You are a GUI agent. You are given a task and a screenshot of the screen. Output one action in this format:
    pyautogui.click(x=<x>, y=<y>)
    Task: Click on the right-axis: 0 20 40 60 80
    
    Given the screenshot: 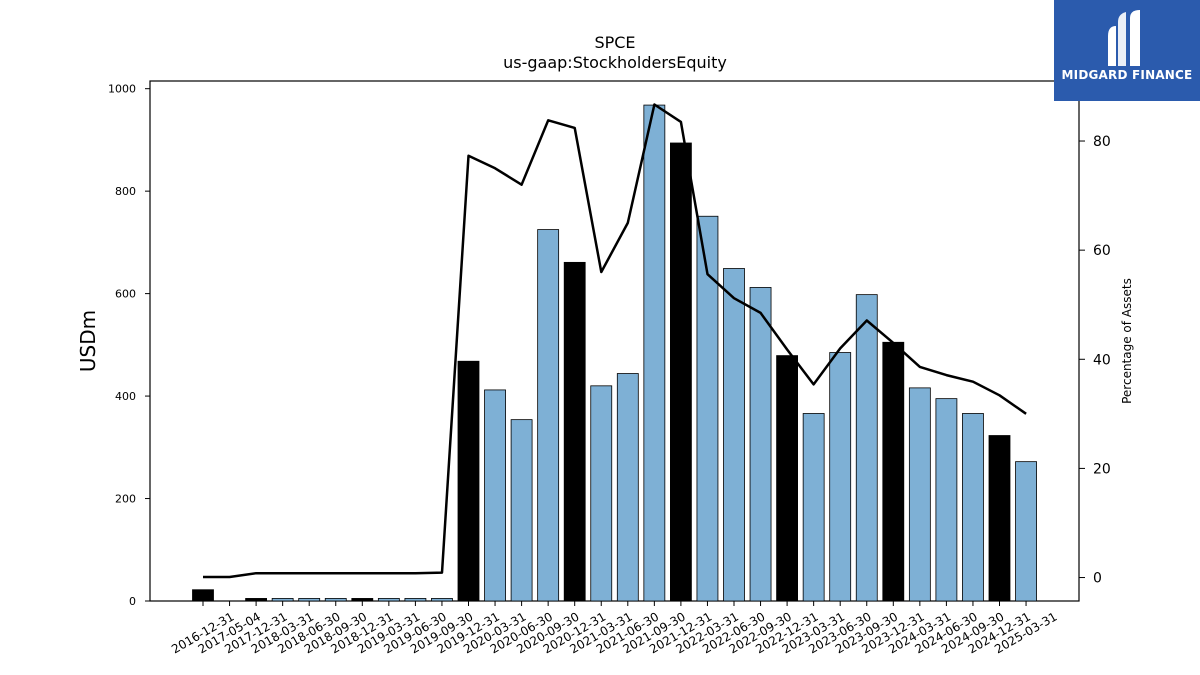 What is the action you would take?
    pyautogui.click(x=1095, y=360)
    